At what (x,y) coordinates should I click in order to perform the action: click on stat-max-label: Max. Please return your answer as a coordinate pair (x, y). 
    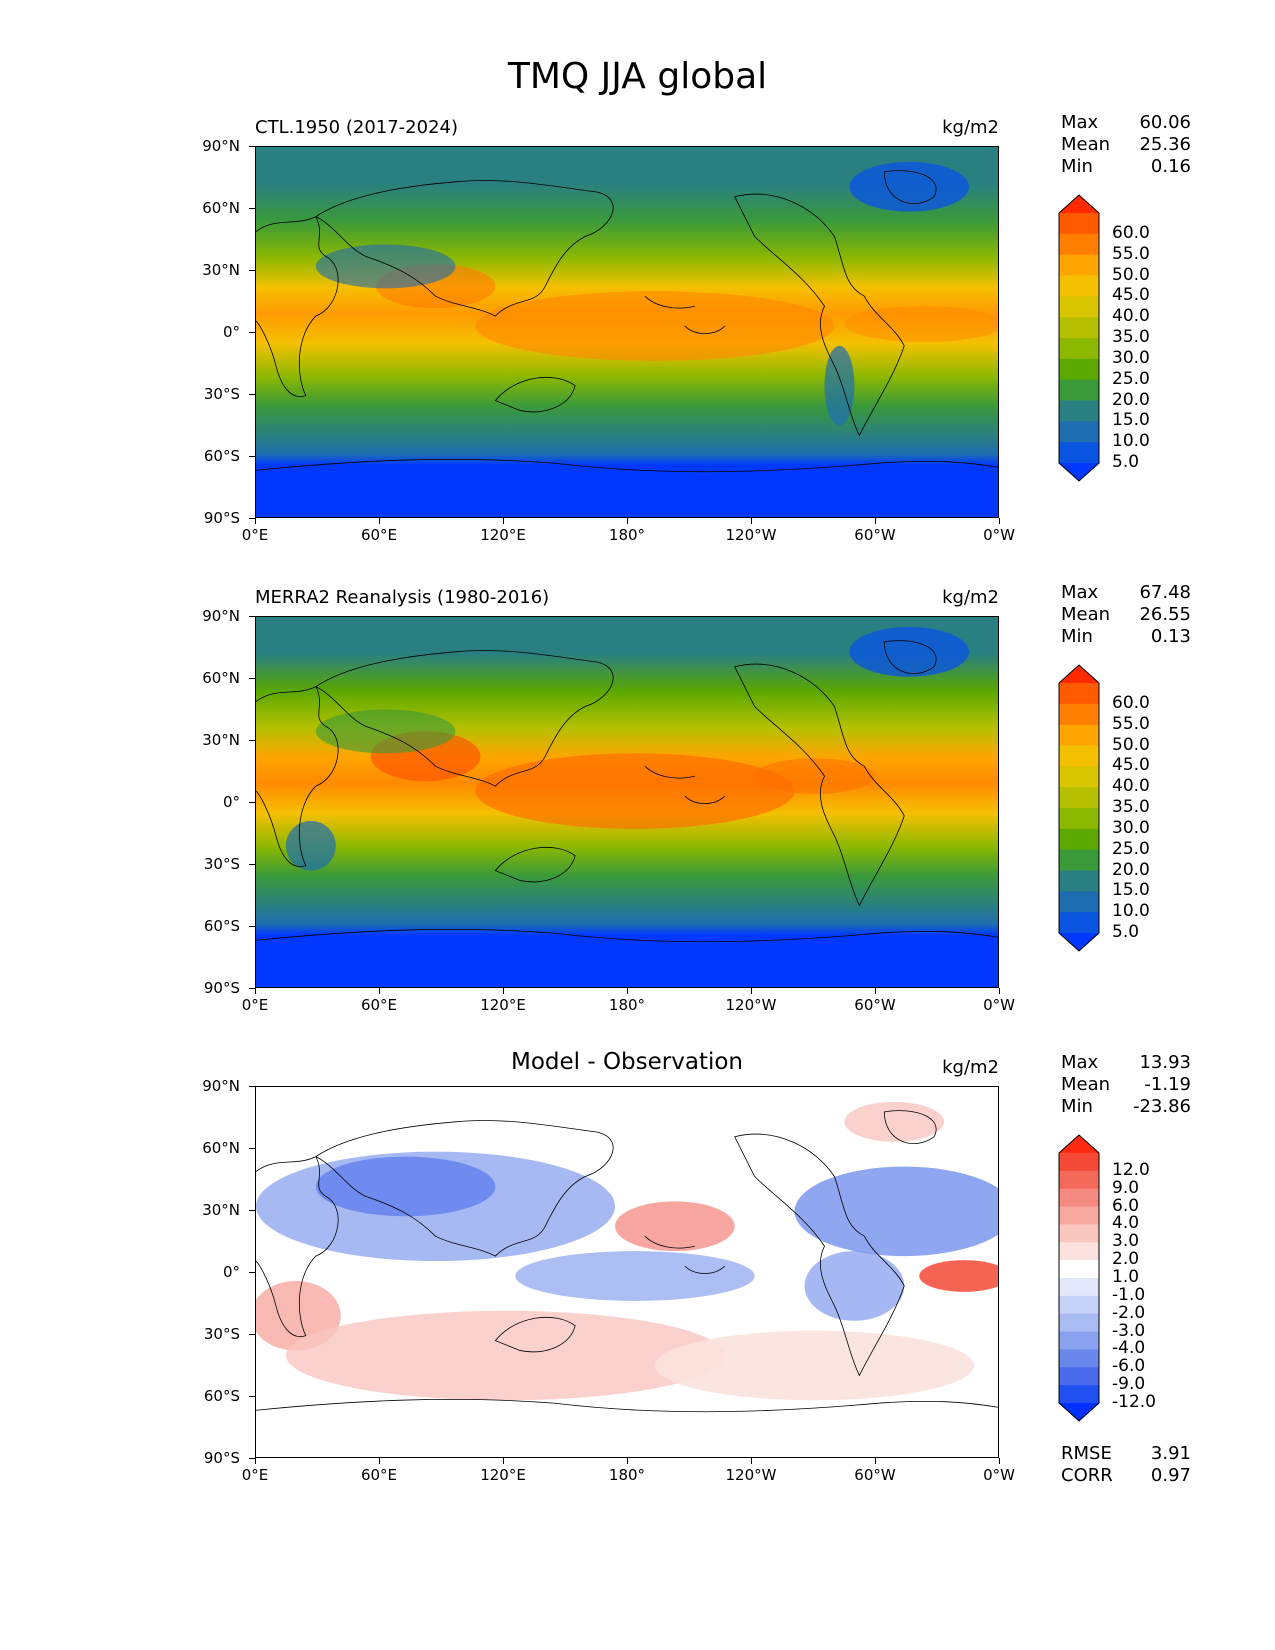
    Looking at the image, I should click on (1080, 592).